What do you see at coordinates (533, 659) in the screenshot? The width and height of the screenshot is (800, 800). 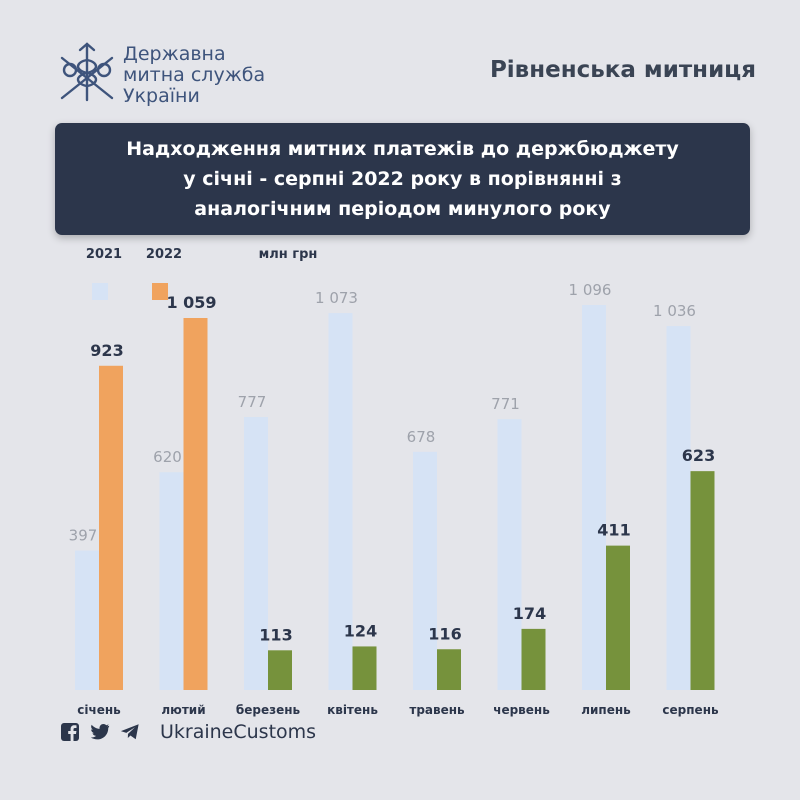 I see `bar-2022-червень` at bounding box center [533, 659].